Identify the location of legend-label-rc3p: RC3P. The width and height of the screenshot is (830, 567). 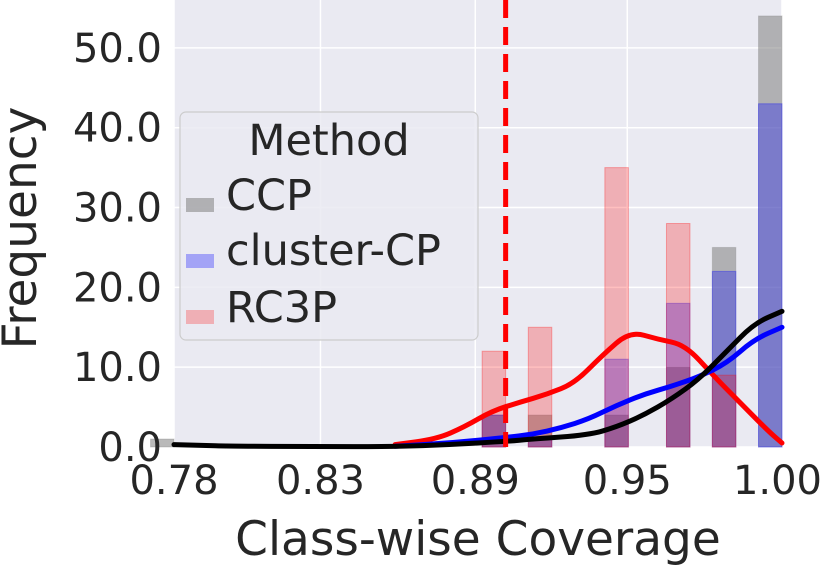
(281, 308).